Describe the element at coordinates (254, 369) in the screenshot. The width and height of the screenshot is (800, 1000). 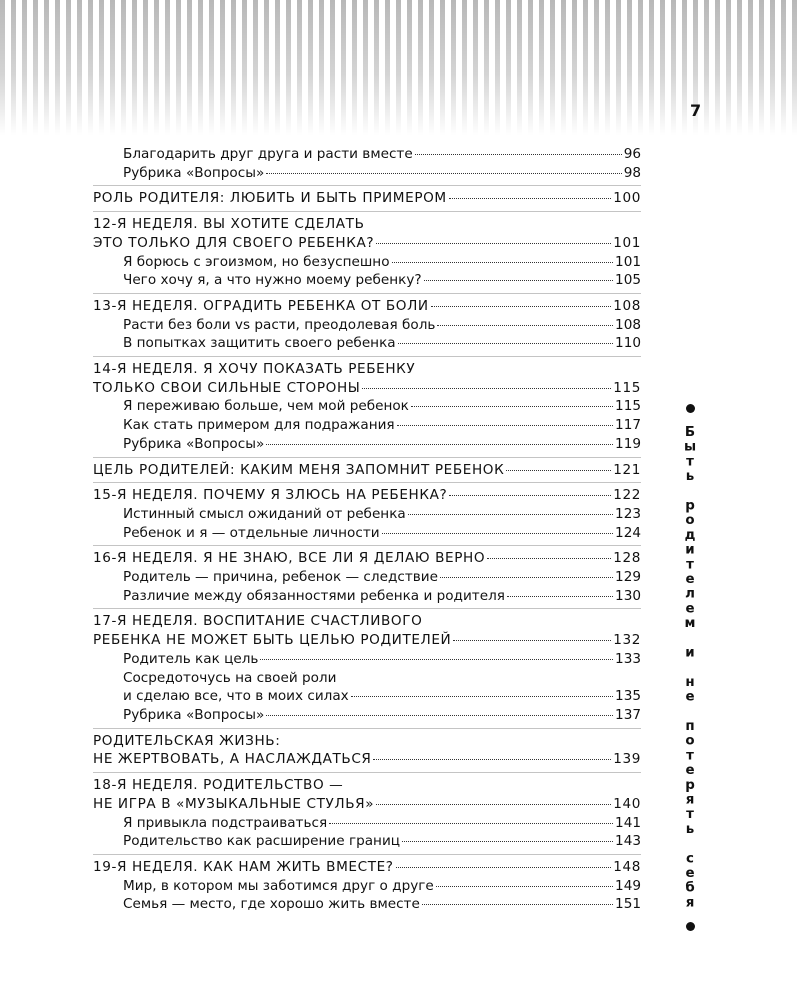
I see `entry-text: 14-Я НЕДЕЛЯ. Я ХОЧУ ПОКАЗАТЬ РЕБЕНКУ` at that location.